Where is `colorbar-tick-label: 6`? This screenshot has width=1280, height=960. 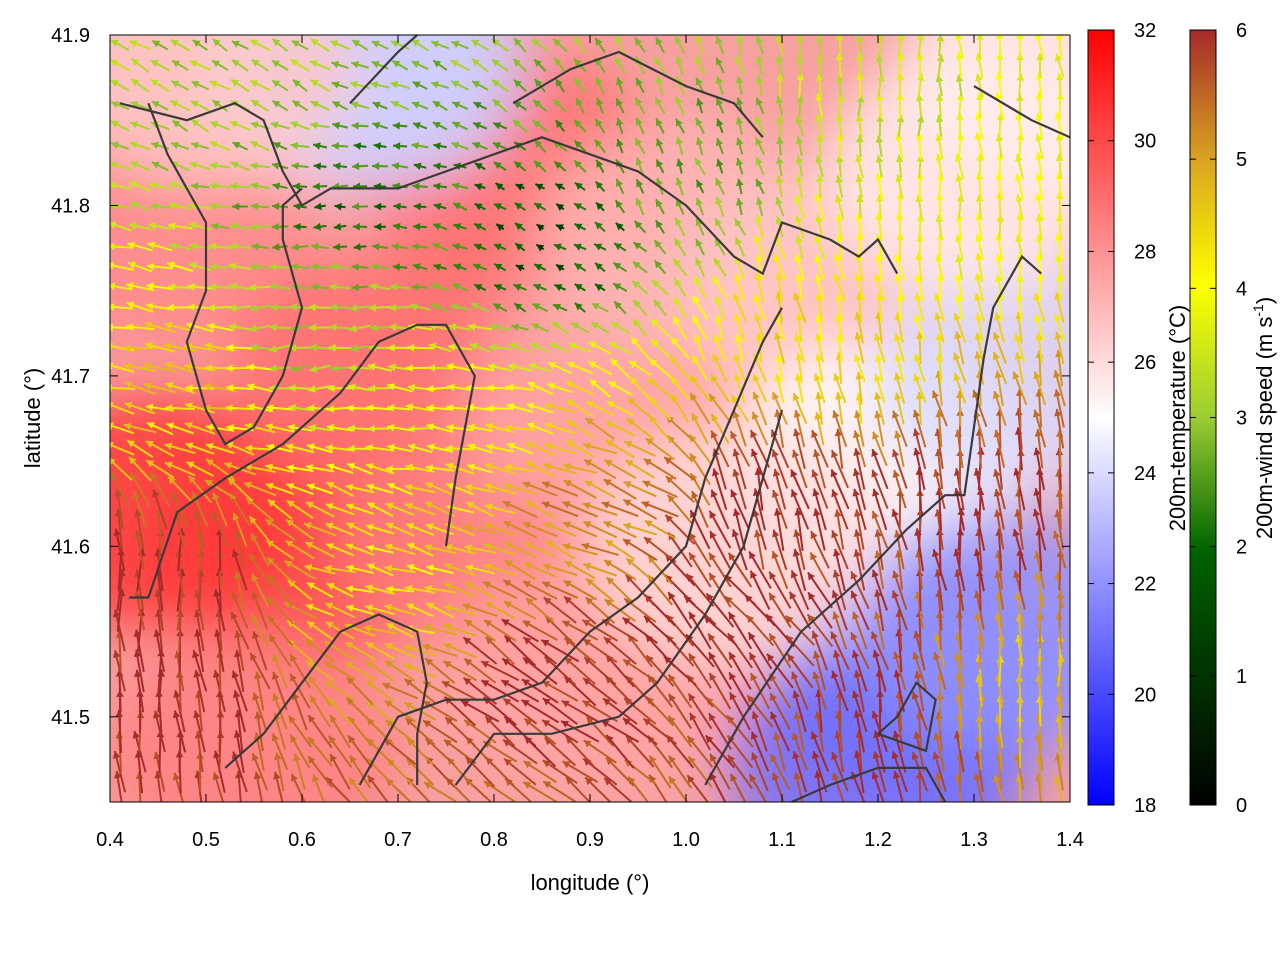
colorbar-tick-label: 6 is located at coordinates (1241, 31).